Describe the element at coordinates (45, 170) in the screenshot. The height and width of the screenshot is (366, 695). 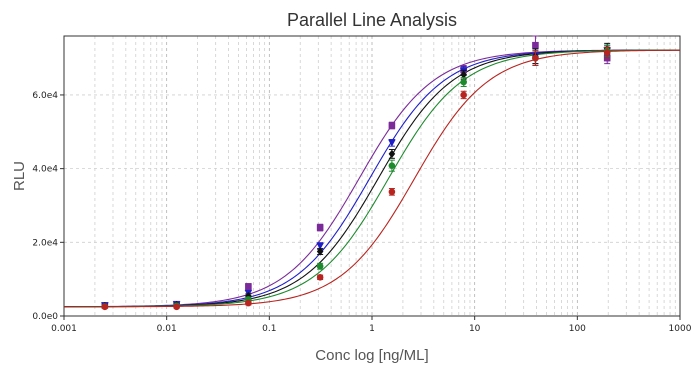
I see `y-tick-label: 4.0e4` at that location.